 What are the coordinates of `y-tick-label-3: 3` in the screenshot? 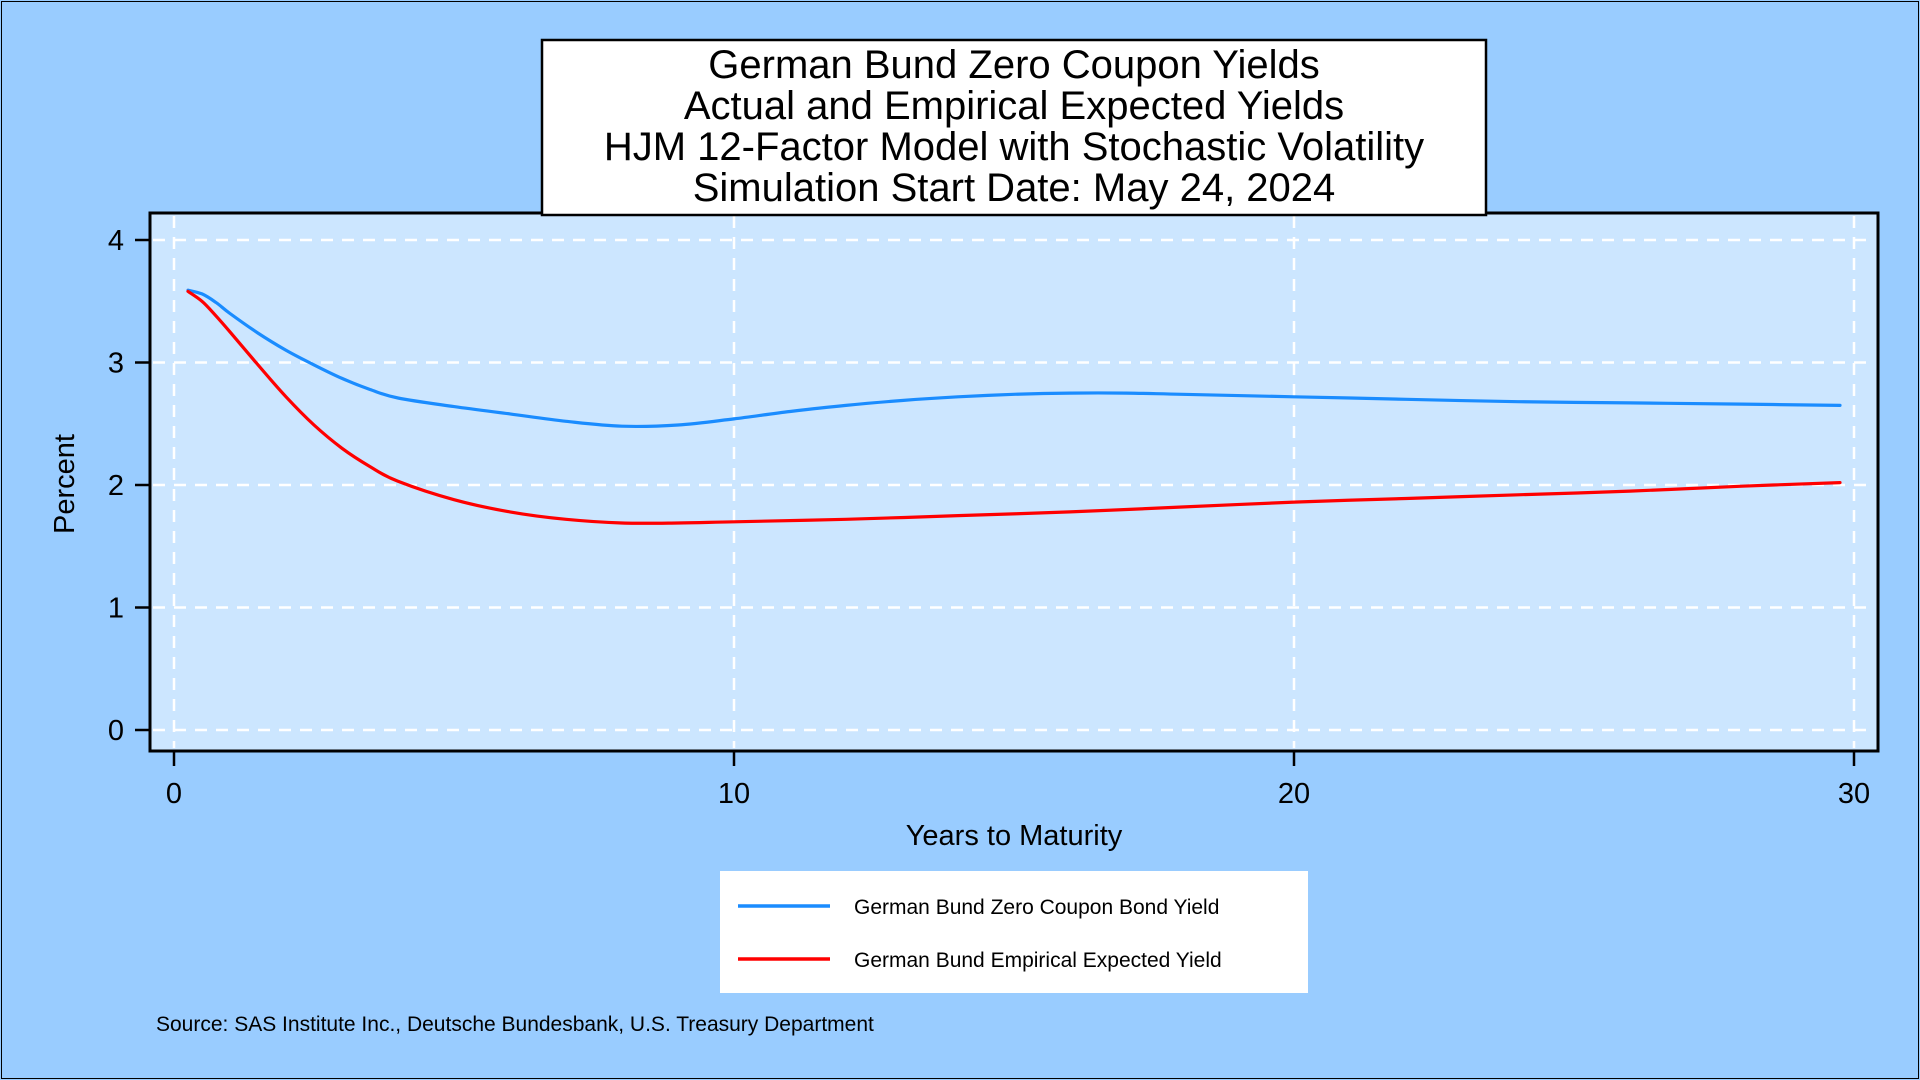 It's located at (116, 364).